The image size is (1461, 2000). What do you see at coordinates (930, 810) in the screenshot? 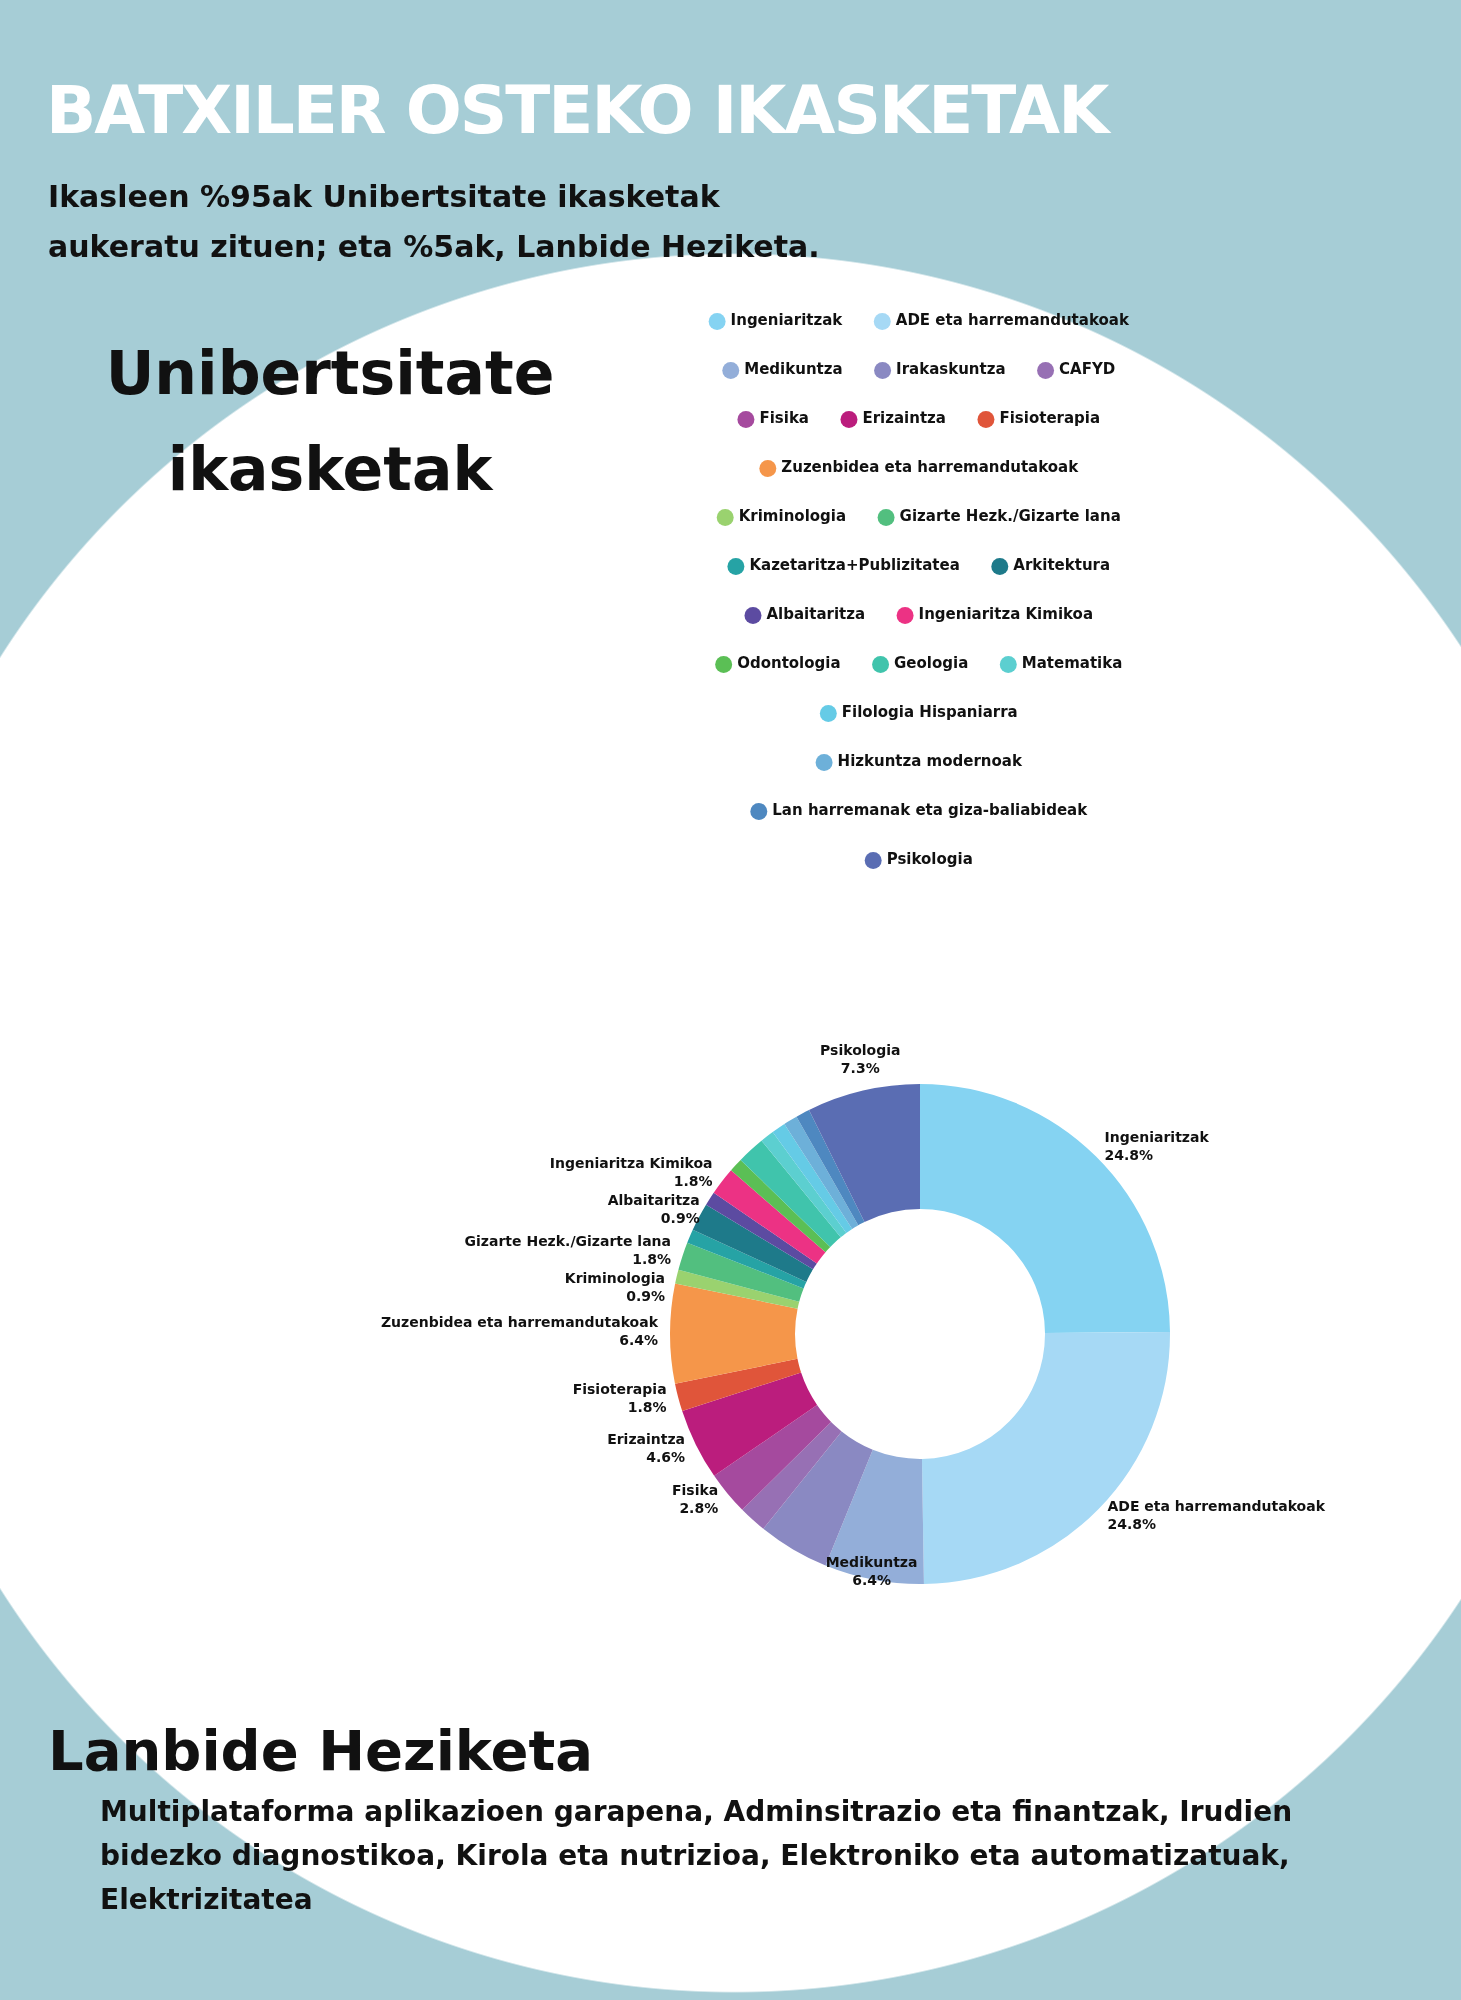
I see `legend-label: Lan harremanak eta giza-baliabideak` at bounding box center [930, 810].